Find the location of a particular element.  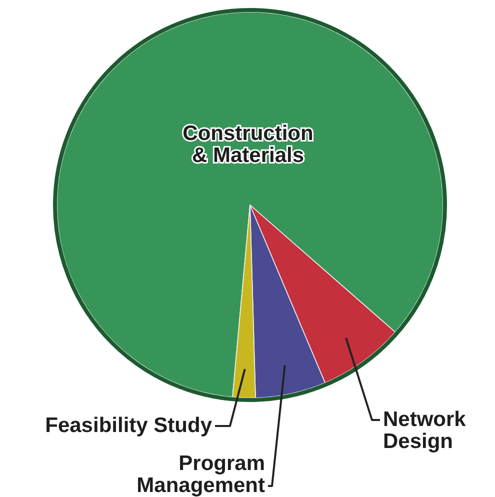

slice-label: Feasibility Study is located at coordinates (128, 425).